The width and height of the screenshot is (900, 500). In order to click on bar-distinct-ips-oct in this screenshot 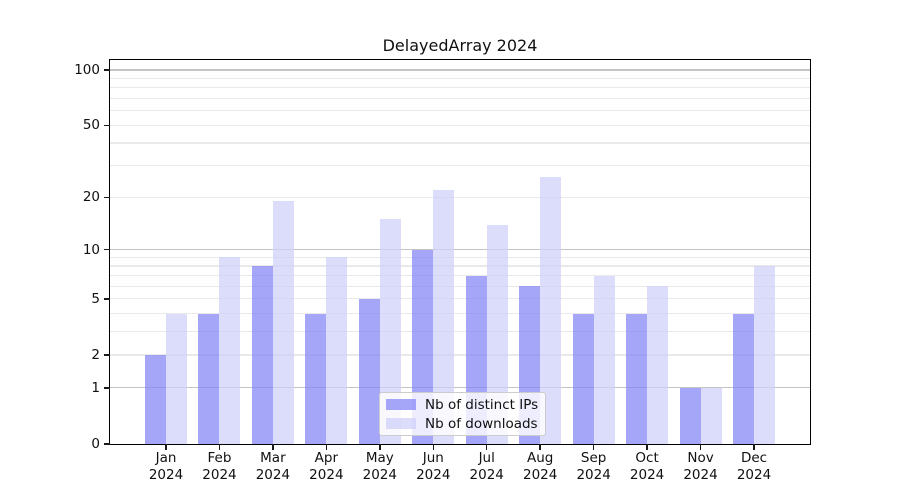, I will do `click(637, 378)`.